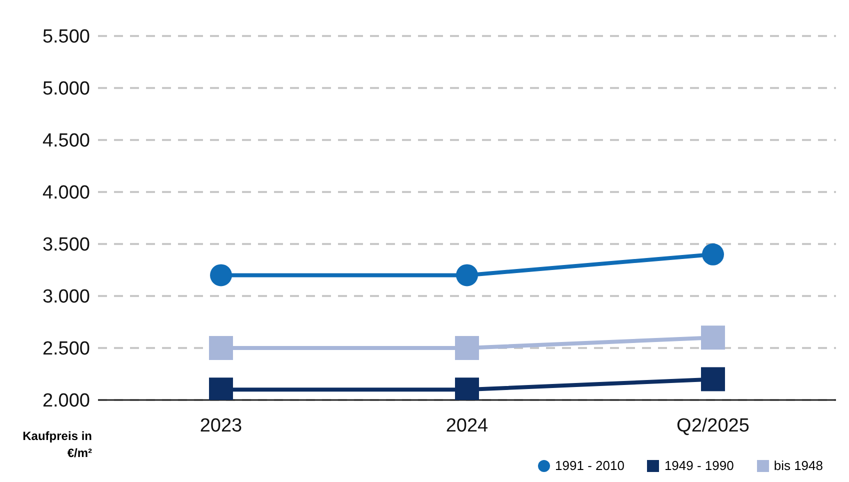  What do you see at coordinates (589, 465) in the screenshot?
I see `legend-label: 1991 - 2010` at bounding box center [589, 465].